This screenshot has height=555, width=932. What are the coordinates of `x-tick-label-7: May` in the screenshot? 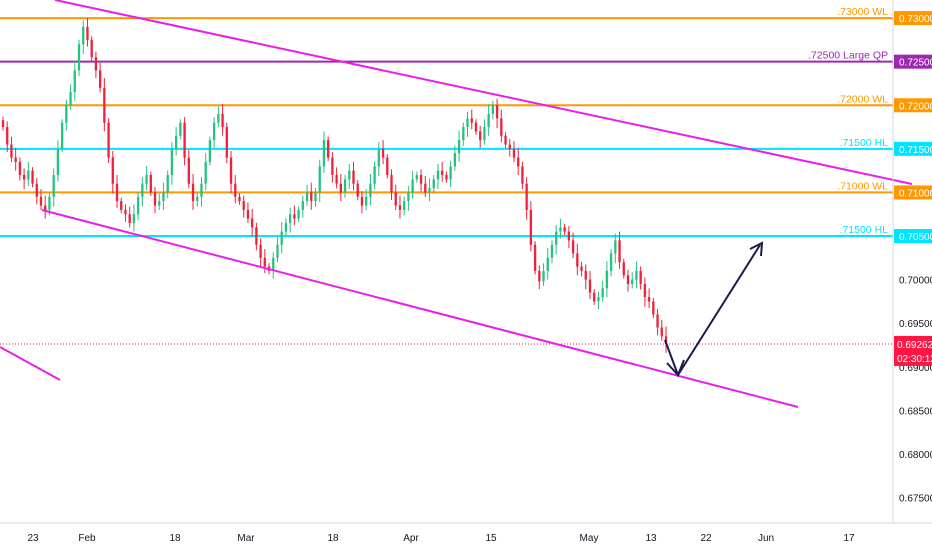 It's located at (589, 538).